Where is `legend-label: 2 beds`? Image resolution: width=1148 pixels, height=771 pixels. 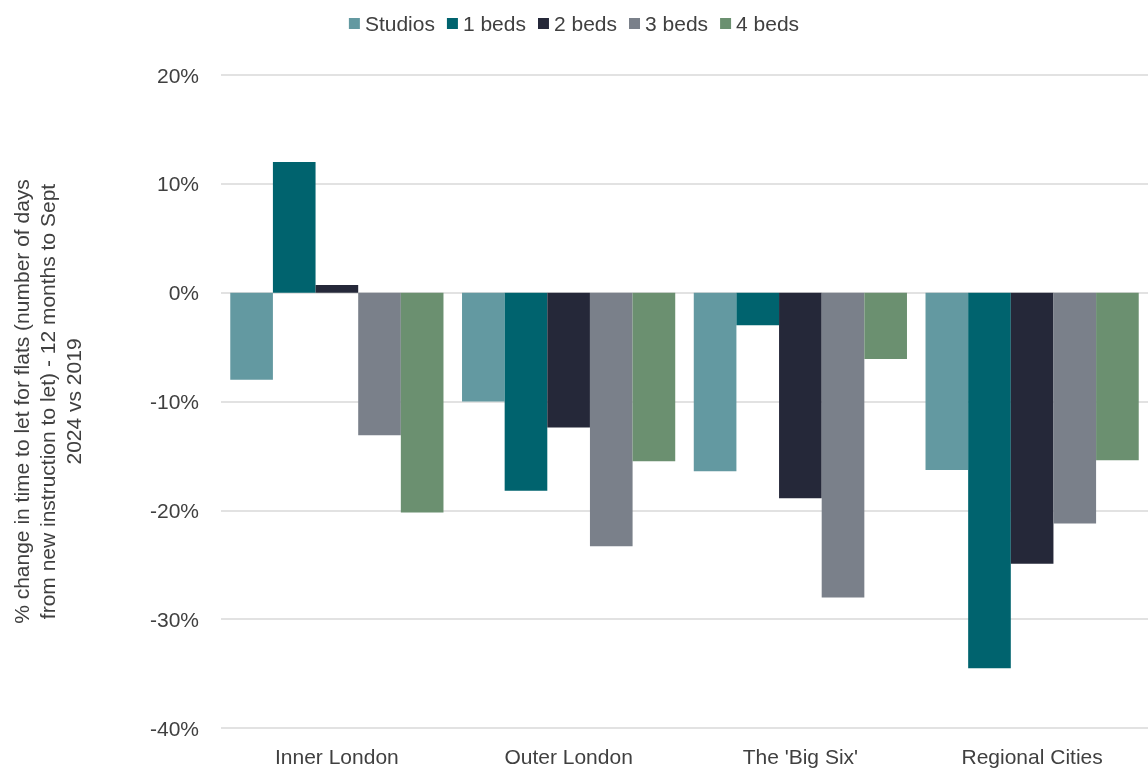
legend-label: 2 beds is located at coordinates (585, 23).